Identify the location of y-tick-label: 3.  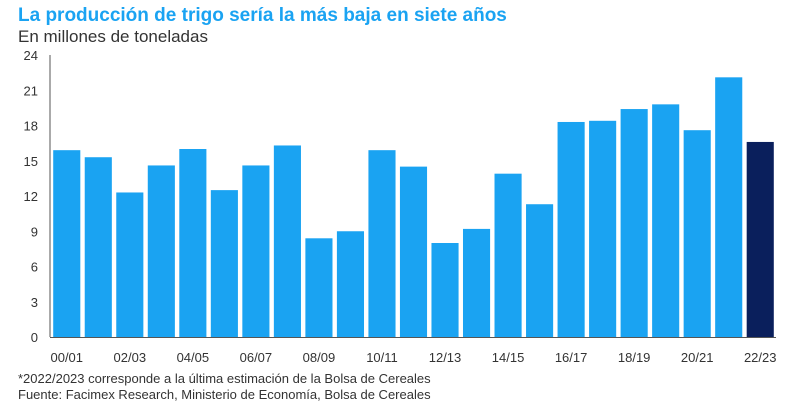
(34, 302).